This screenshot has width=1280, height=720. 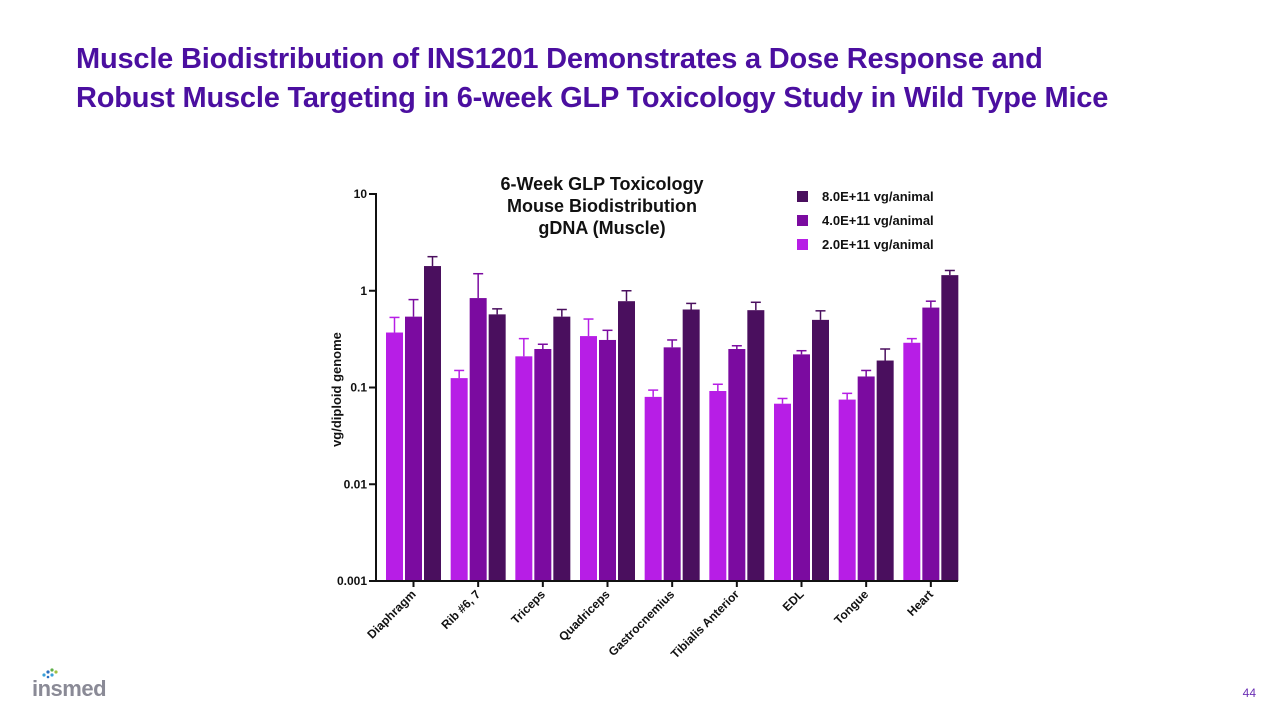 What do you see at coordinates (878, 244) in the screenshot?
I see `legend-label: 2.0E+11 vg/animal` at bounding box center [878, 244].